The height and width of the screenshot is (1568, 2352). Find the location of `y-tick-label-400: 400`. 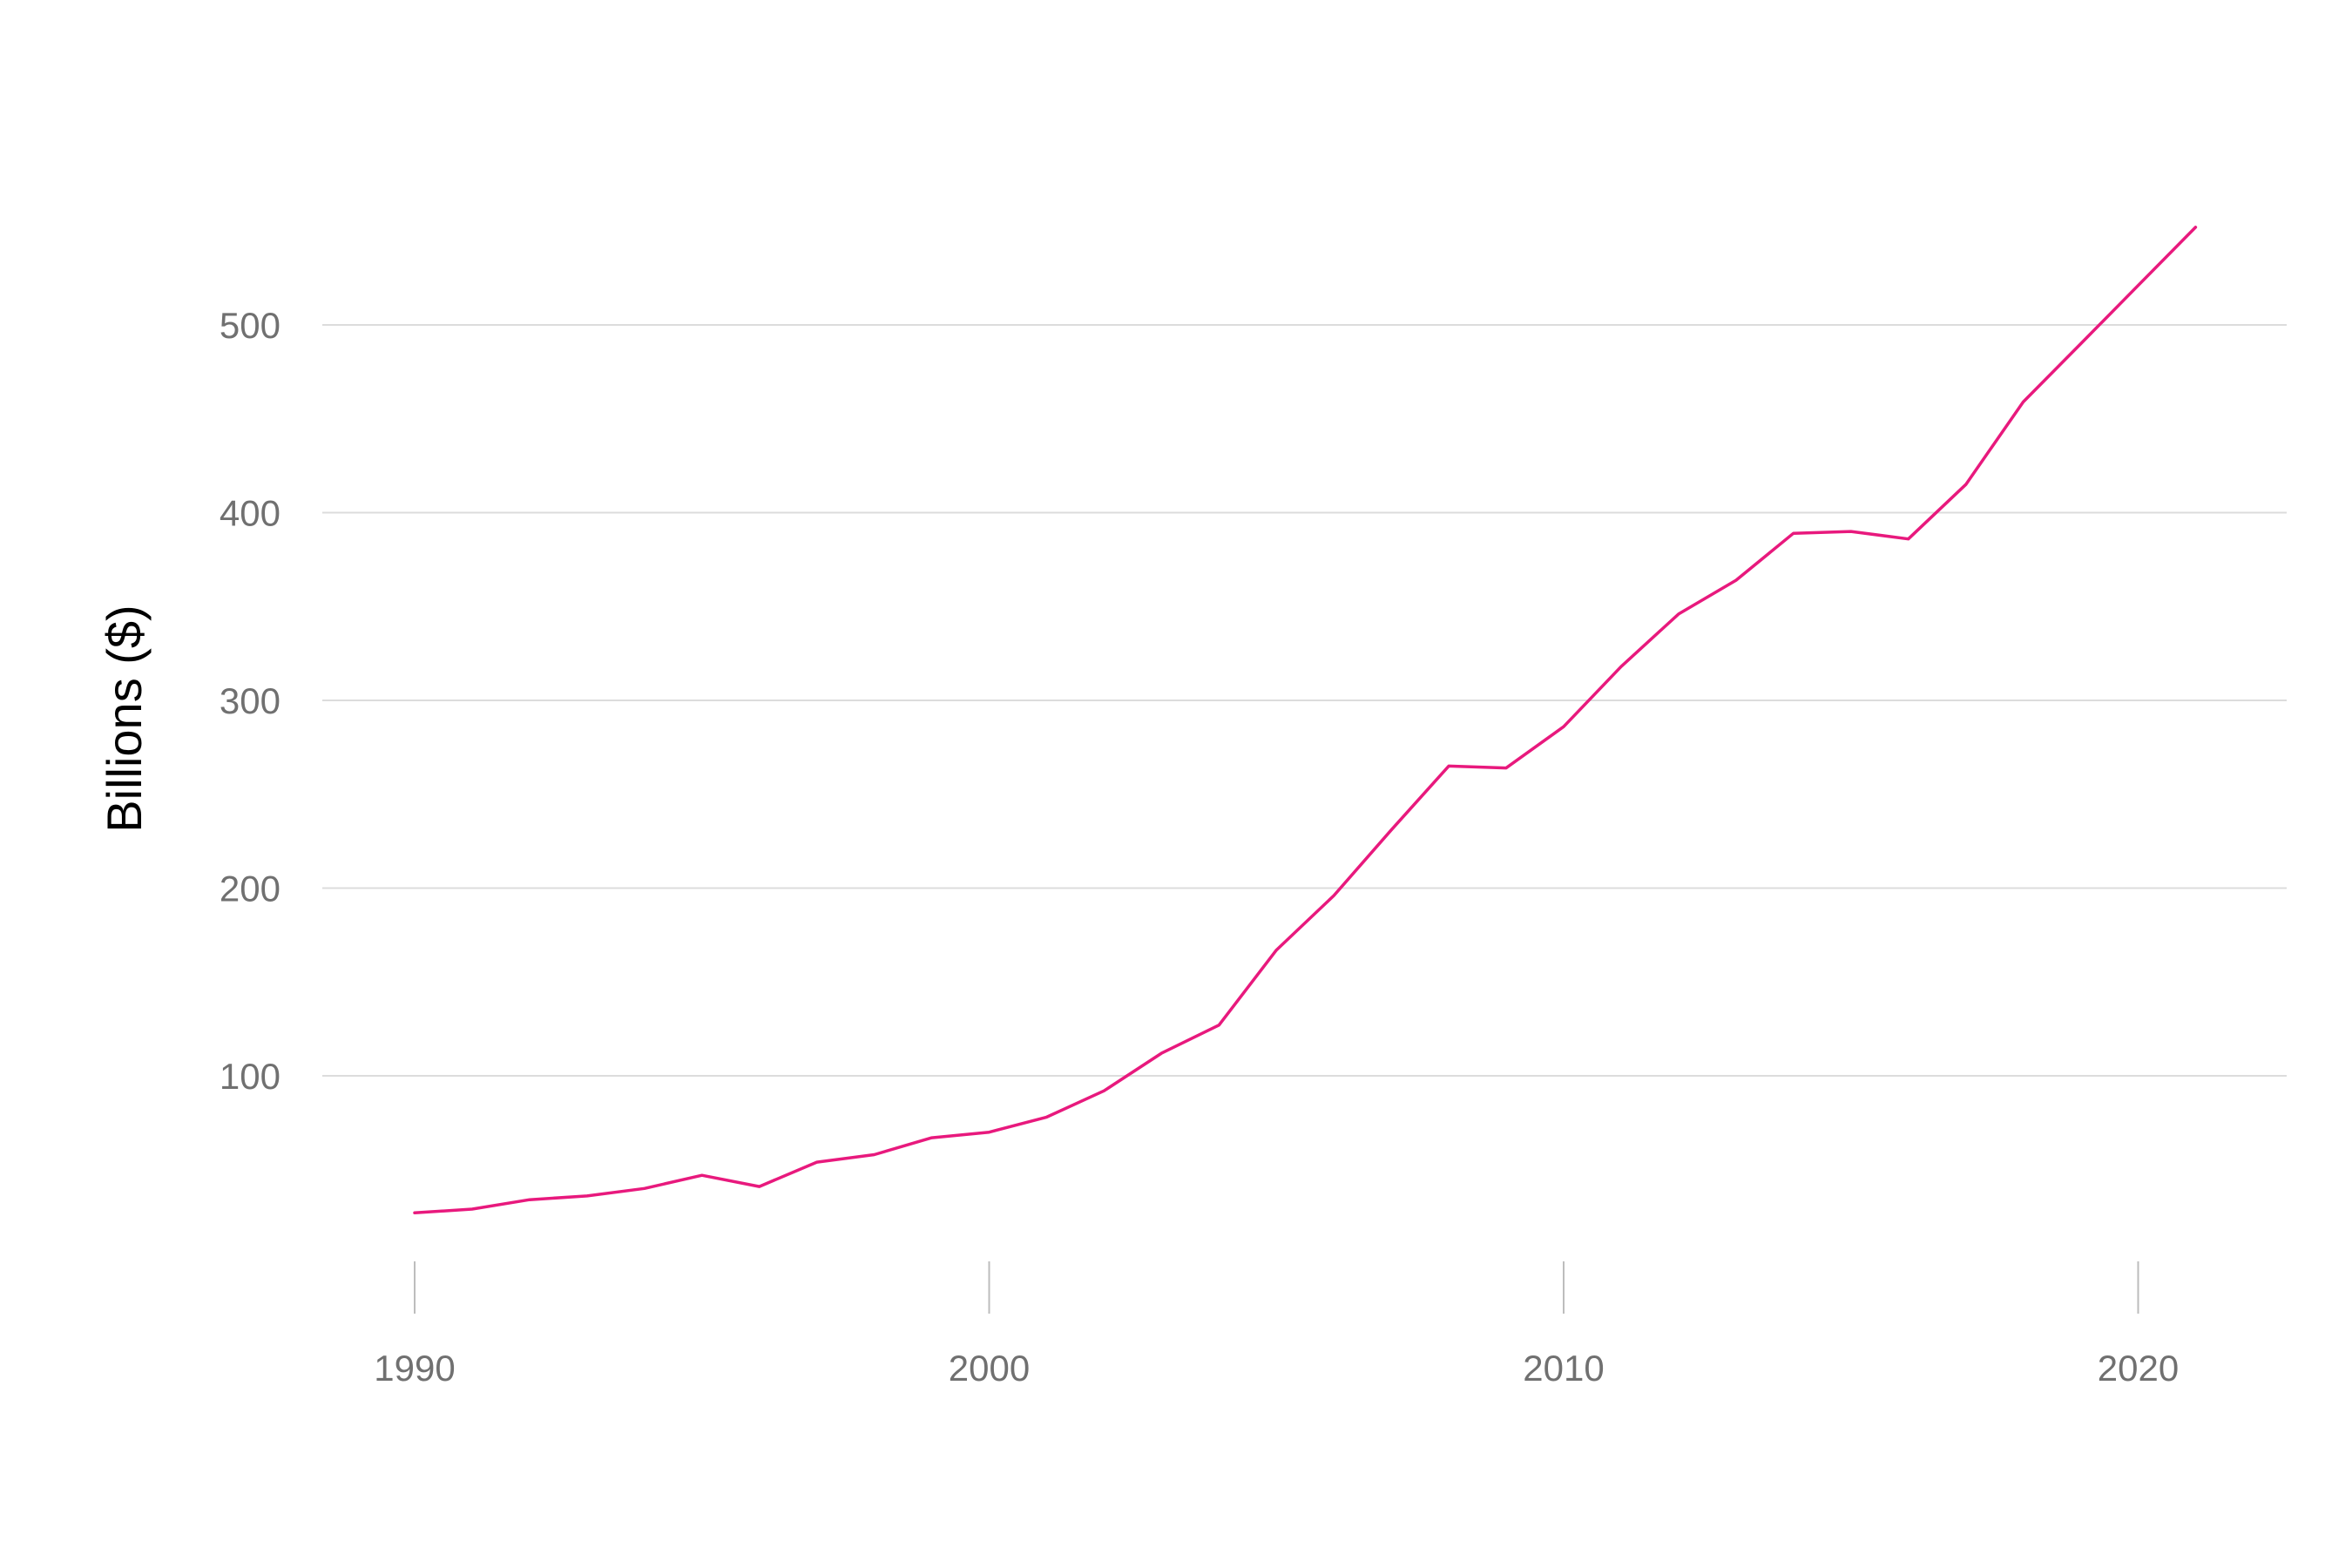

y-tick-label-400: 400 is located at coordinates (250, 513).